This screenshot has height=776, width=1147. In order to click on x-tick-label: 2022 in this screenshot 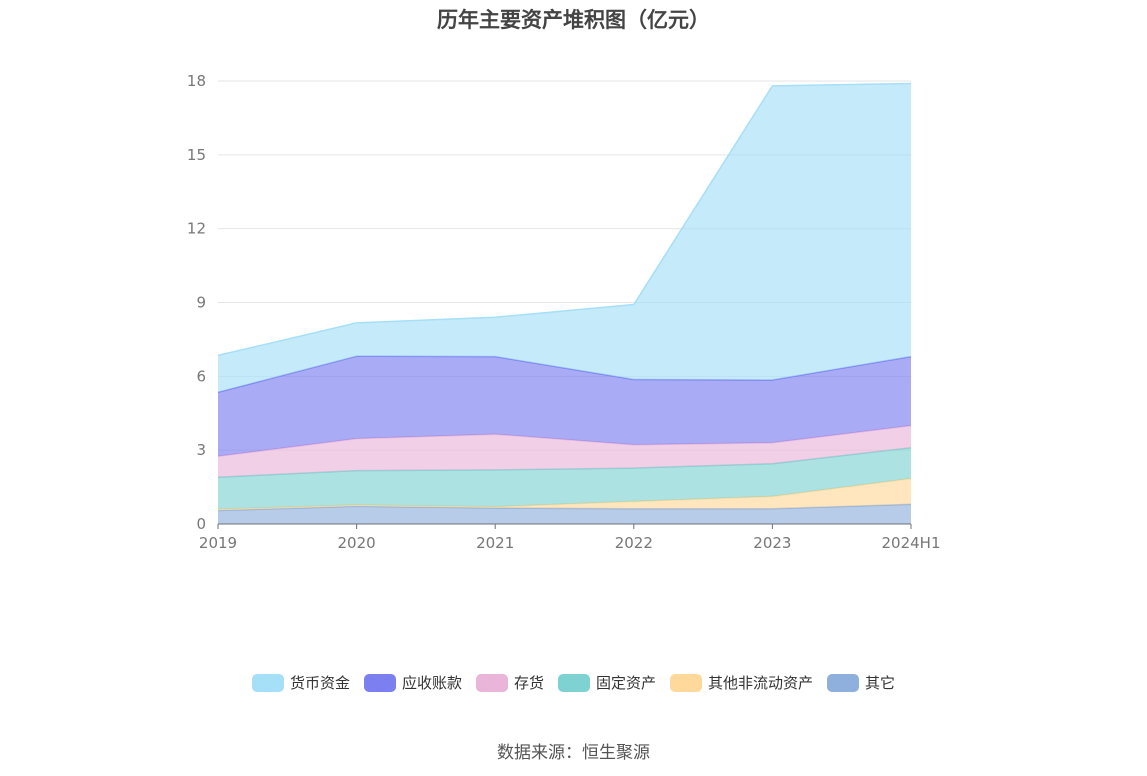, I will do `click(634, 543)`.